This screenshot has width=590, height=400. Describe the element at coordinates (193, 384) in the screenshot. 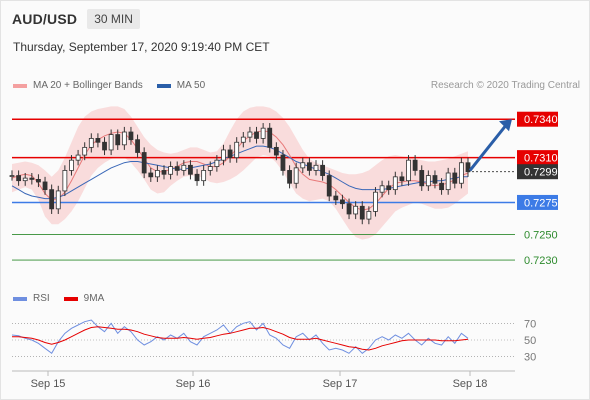

I see `x-tick-label: Sep 16` at that location.